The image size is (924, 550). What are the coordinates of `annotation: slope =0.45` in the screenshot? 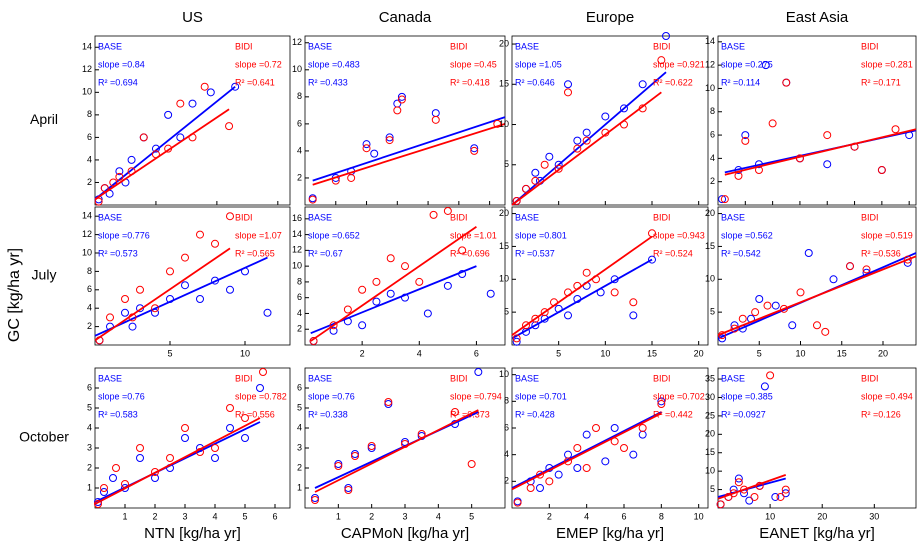 It's located at (473, 64).